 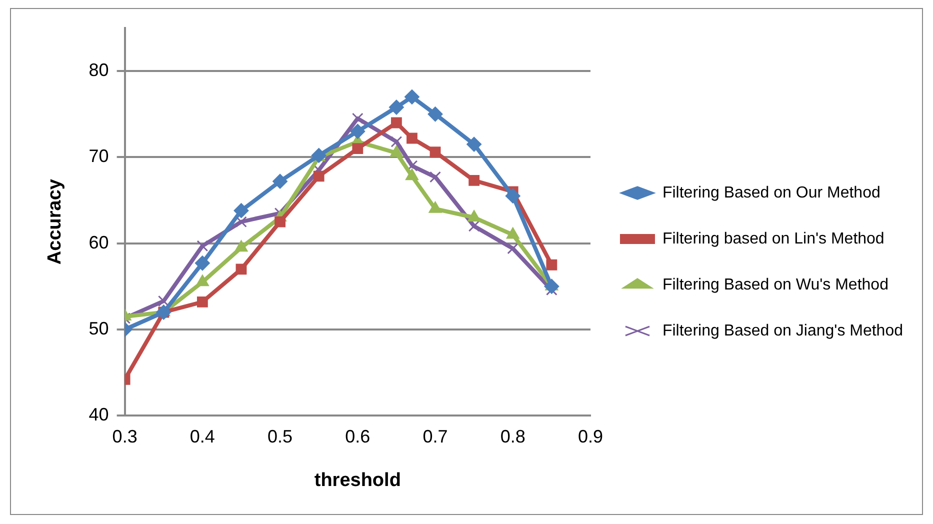 What do you see at coordinates (125, 436) in the screenshot?
I see `x-tick-label: 0.3` at bounding box center [125, 436].